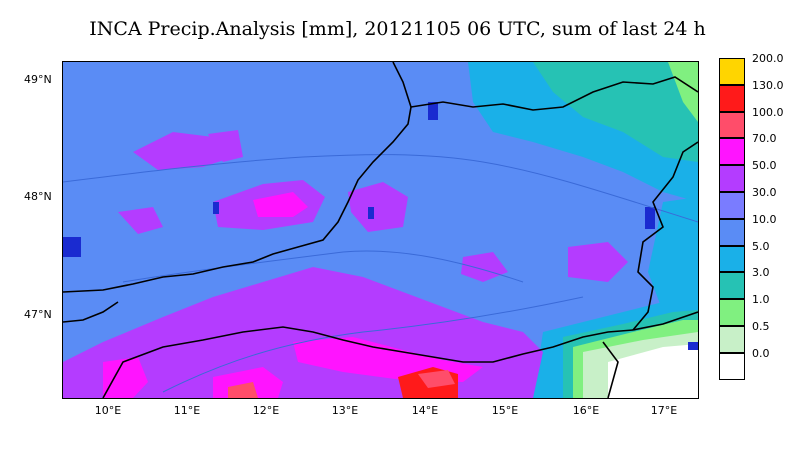 Image resolution: width=795 pixels, height=465 pixels. Describe the element at coordinates (764, 192) in the screenshot. I see `legend-label: 30.0` at that location.